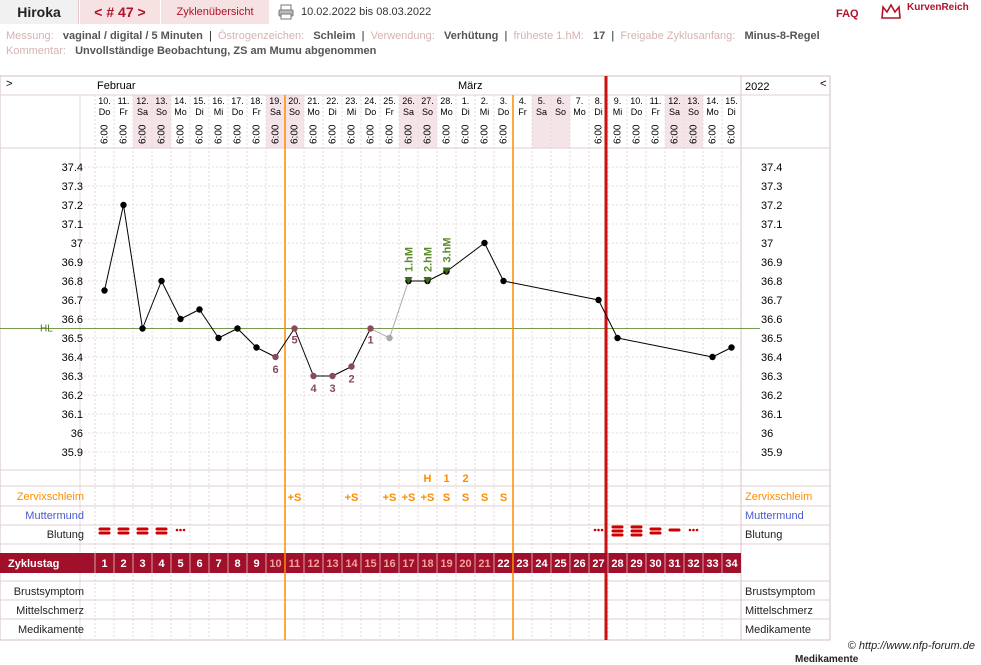 The image size is (981, 665). Describe the element at coordinates (911, 646) in the screenshot. I see `copyright: © http://www.nfp-forum.de` at that location.